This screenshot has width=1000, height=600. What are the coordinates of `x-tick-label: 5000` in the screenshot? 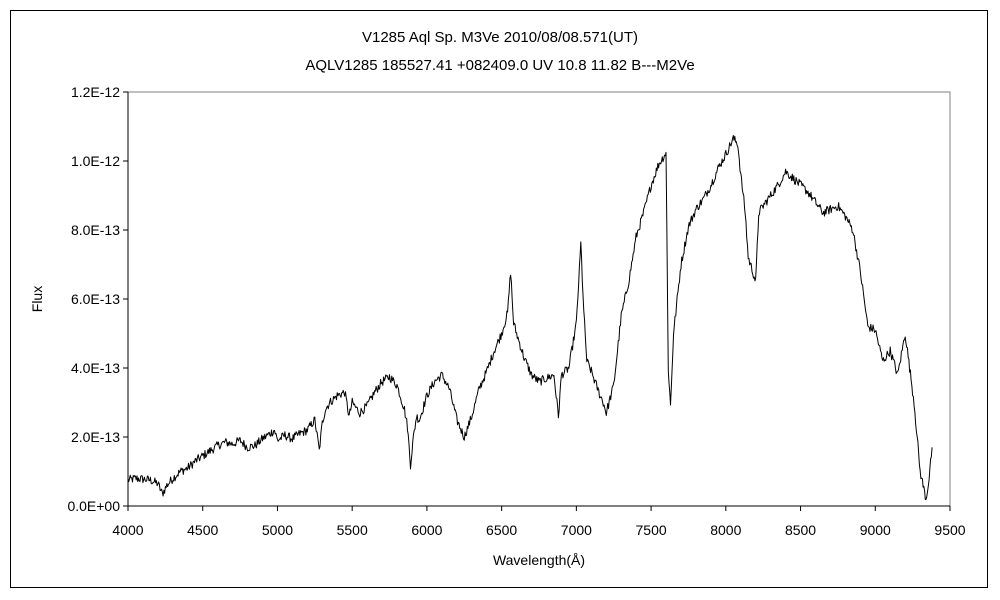 It's located at (277, 530).